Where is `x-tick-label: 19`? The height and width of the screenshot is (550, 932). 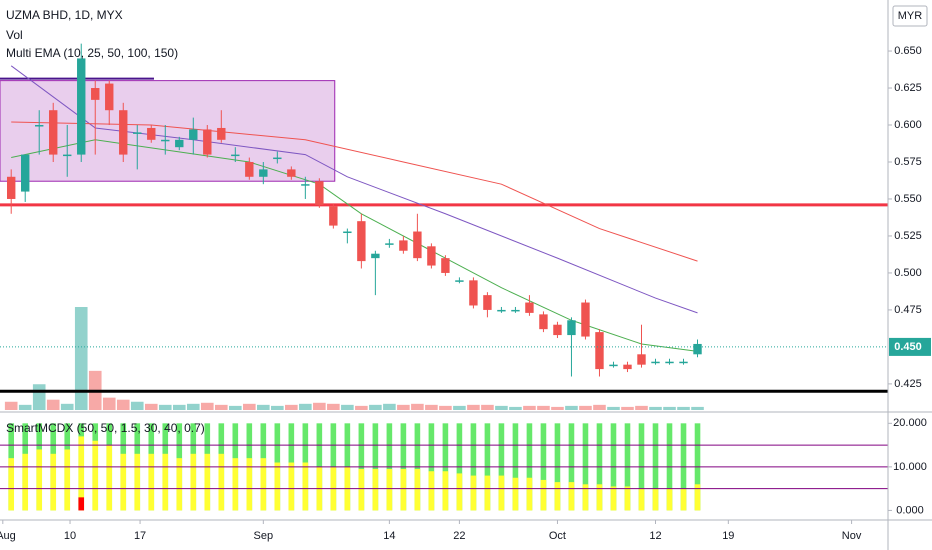
x-tick-label: 19 is located at coordinates (728, 536).